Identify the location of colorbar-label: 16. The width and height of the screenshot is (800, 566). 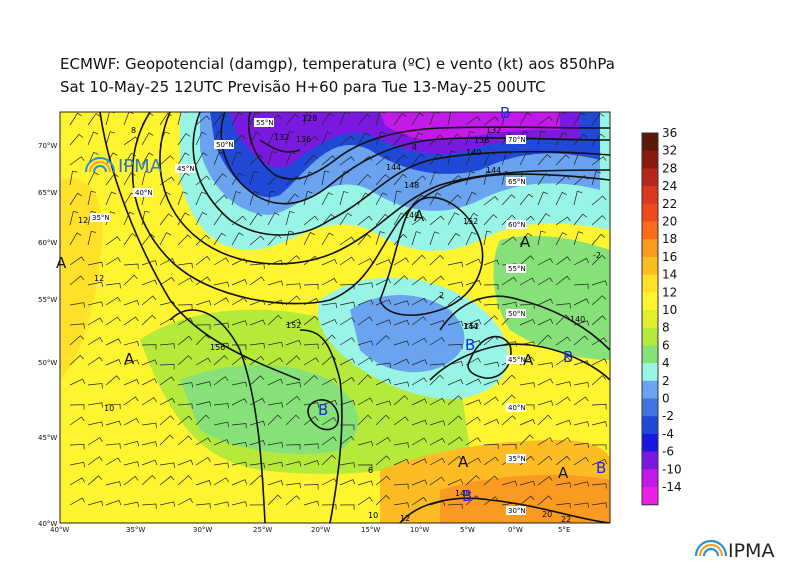
(669, 257).